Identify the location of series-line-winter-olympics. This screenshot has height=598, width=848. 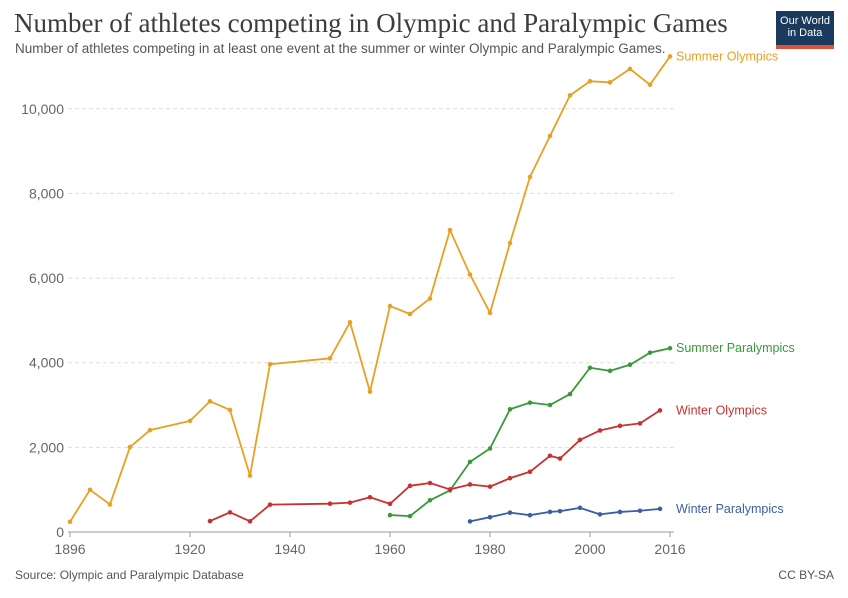
(435, 466).